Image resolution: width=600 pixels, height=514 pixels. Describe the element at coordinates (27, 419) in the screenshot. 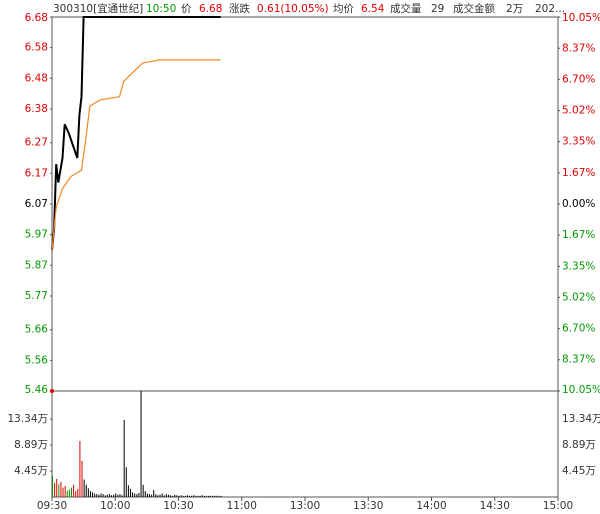

I see `y-tick-label: 13.34万` at that location.